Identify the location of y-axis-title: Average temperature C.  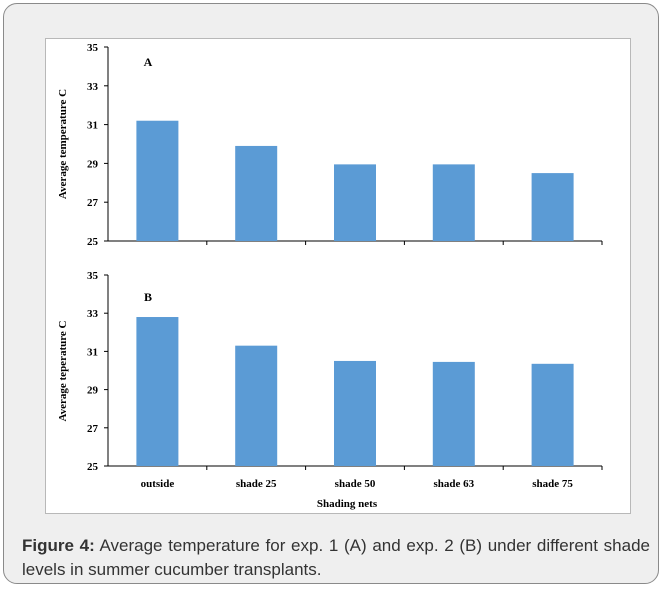
(63, 144).